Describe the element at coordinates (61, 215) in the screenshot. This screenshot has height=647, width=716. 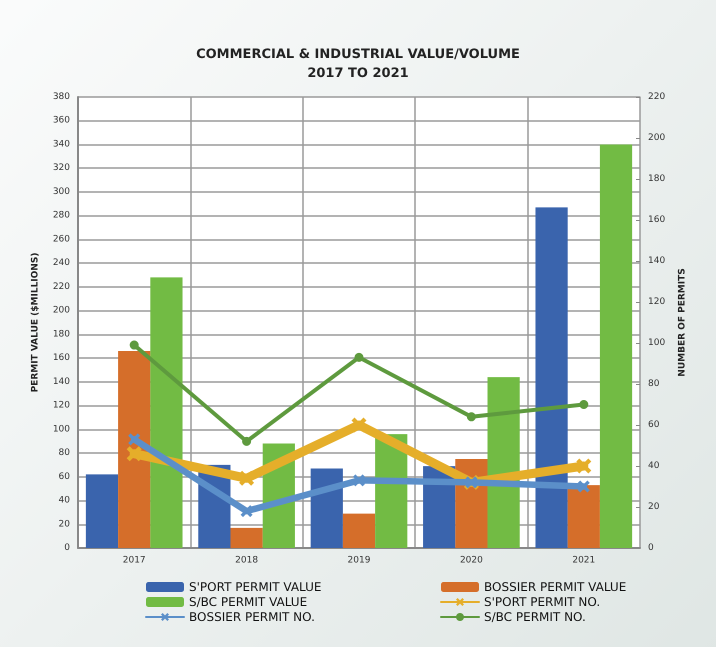
I see `y-tick-label: 280` at that location.